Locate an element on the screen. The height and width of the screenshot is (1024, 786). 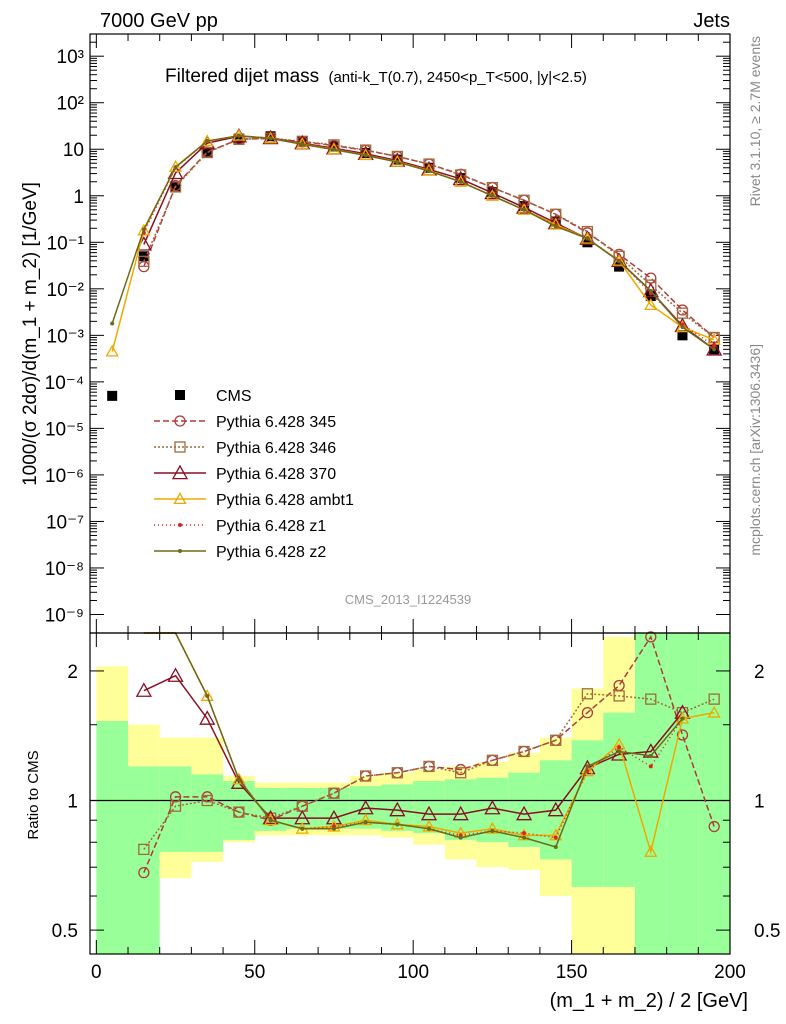
legend-entry: Pythia 6.428 z1 is located at coordinates (240, 526).